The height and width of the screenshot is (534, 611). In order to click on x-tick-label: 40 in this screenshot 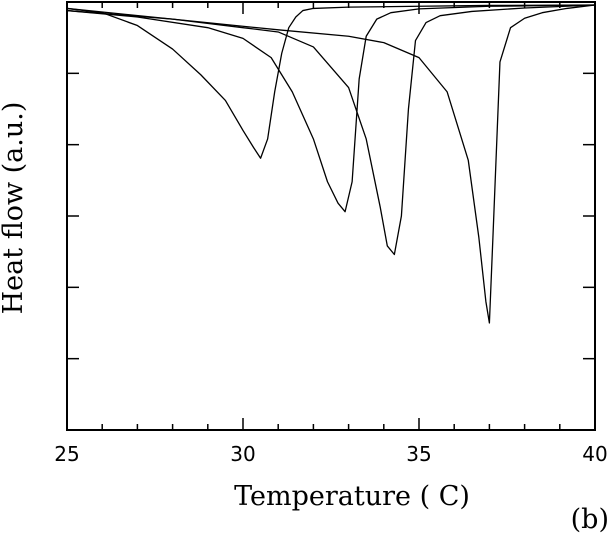, I will do `click(594, 454)`.